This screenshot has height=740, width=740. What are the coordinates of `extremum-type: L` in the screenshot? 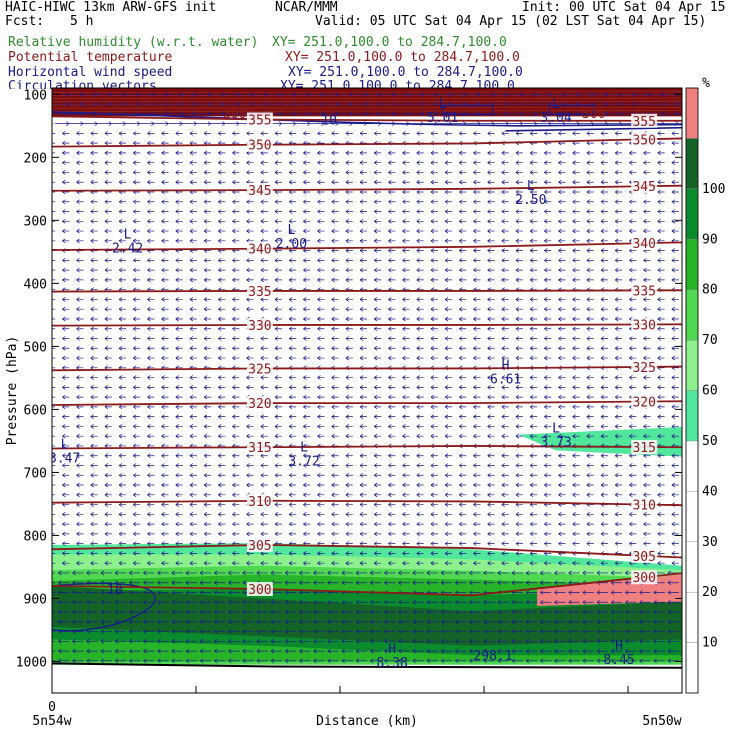 It's located at (556, 104).